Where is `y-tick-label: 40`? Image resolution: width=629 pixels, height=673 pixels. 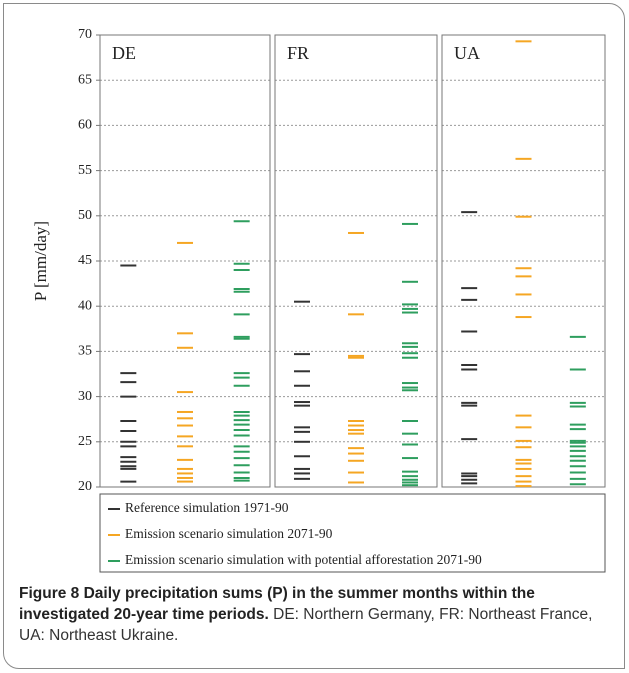 y-tick-label: 40 is located at coordinates (85, 305).